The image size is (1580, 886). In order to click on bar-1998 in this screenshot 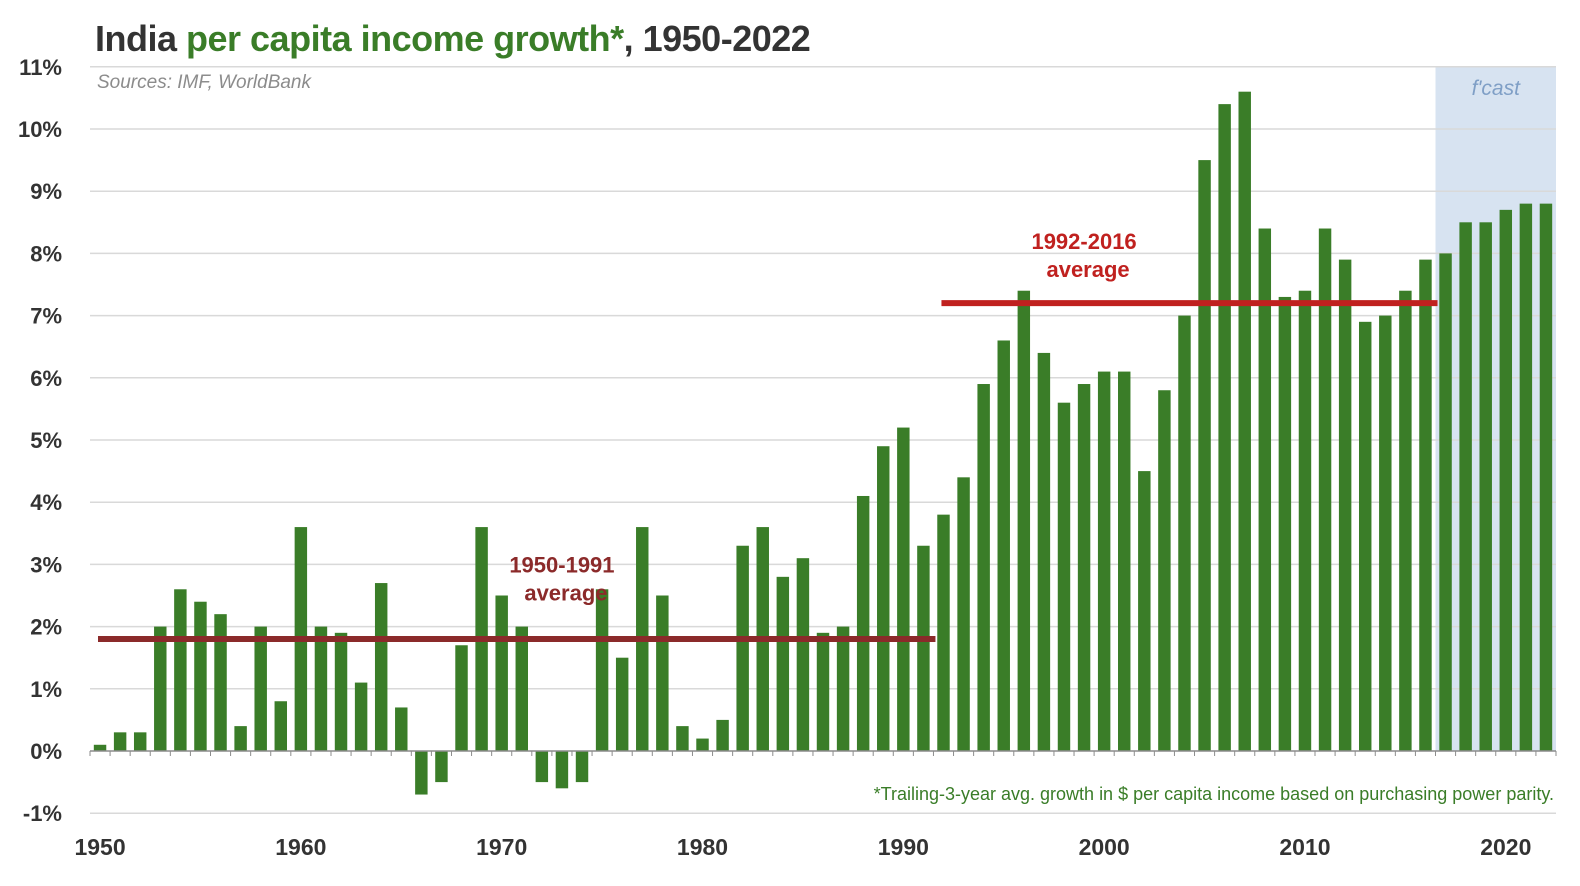, I will do `click(1064, 576)`.